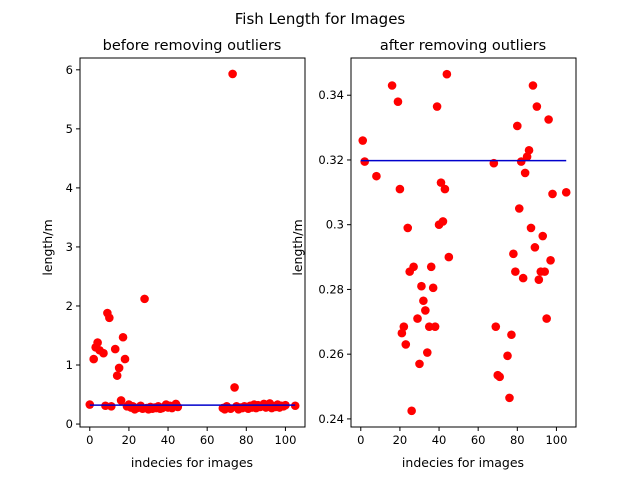 This screenshot has width=640, height=480. I want to click on y-tick-label: 2, so click(69, 306).